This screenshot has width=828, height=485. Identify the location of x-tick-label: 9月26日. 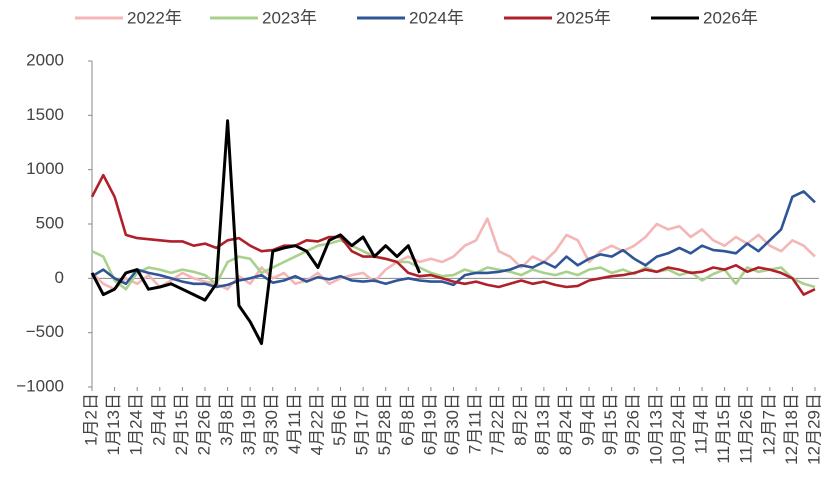
(633, 424).